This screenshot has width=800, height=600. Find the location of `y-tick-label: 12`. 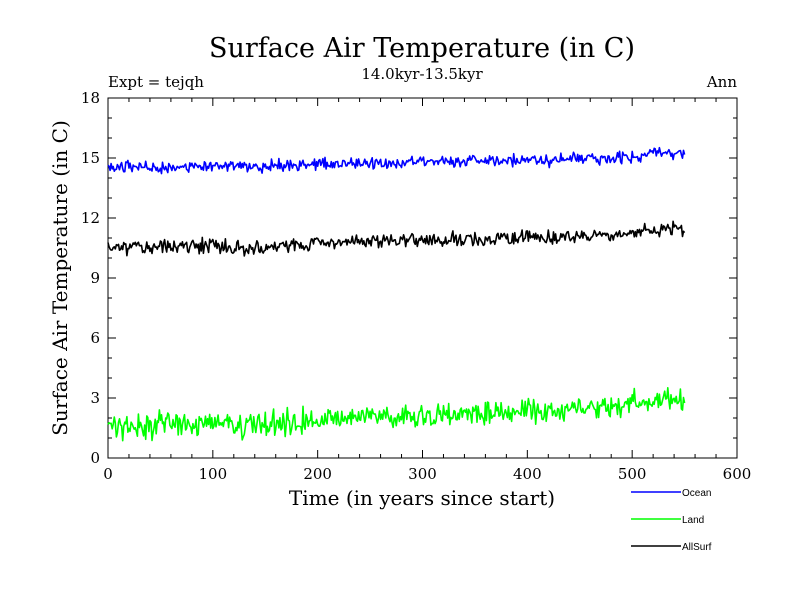

y-tick-label: 12 is located at coordinates (90, 218).